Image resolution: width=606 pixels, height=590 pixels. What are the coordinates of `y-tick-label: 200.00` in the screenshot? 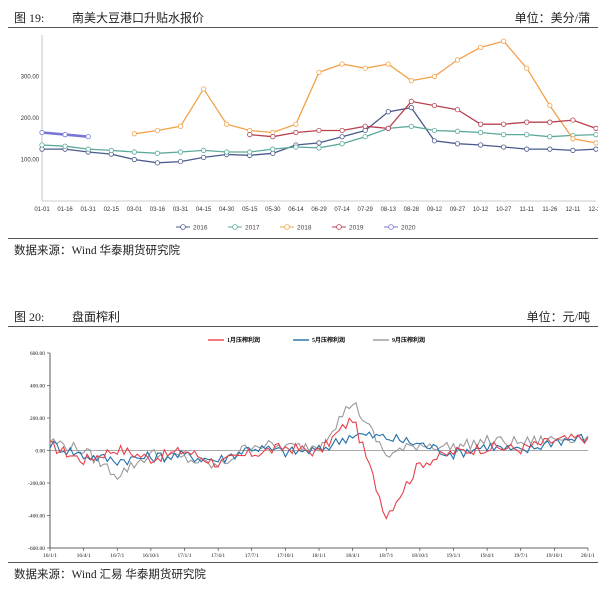 It's located at (30, 119).